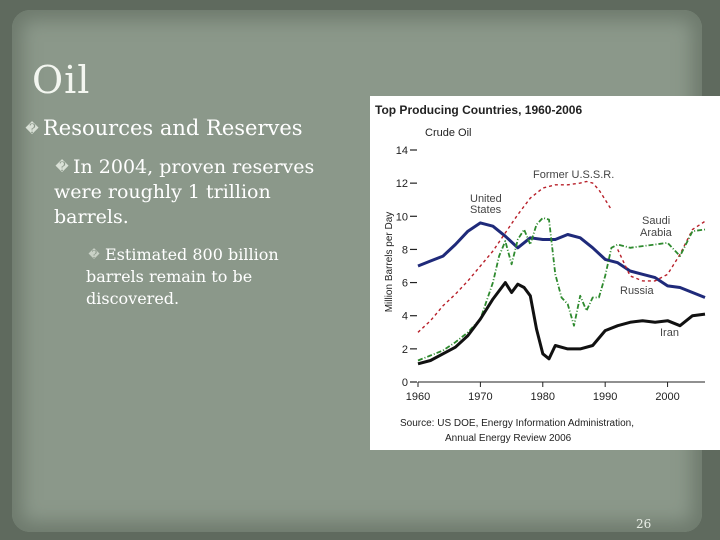 The height and width of the screenshot is (540, 720). I want to click on y-tick-label: 14, so click(402, 151).